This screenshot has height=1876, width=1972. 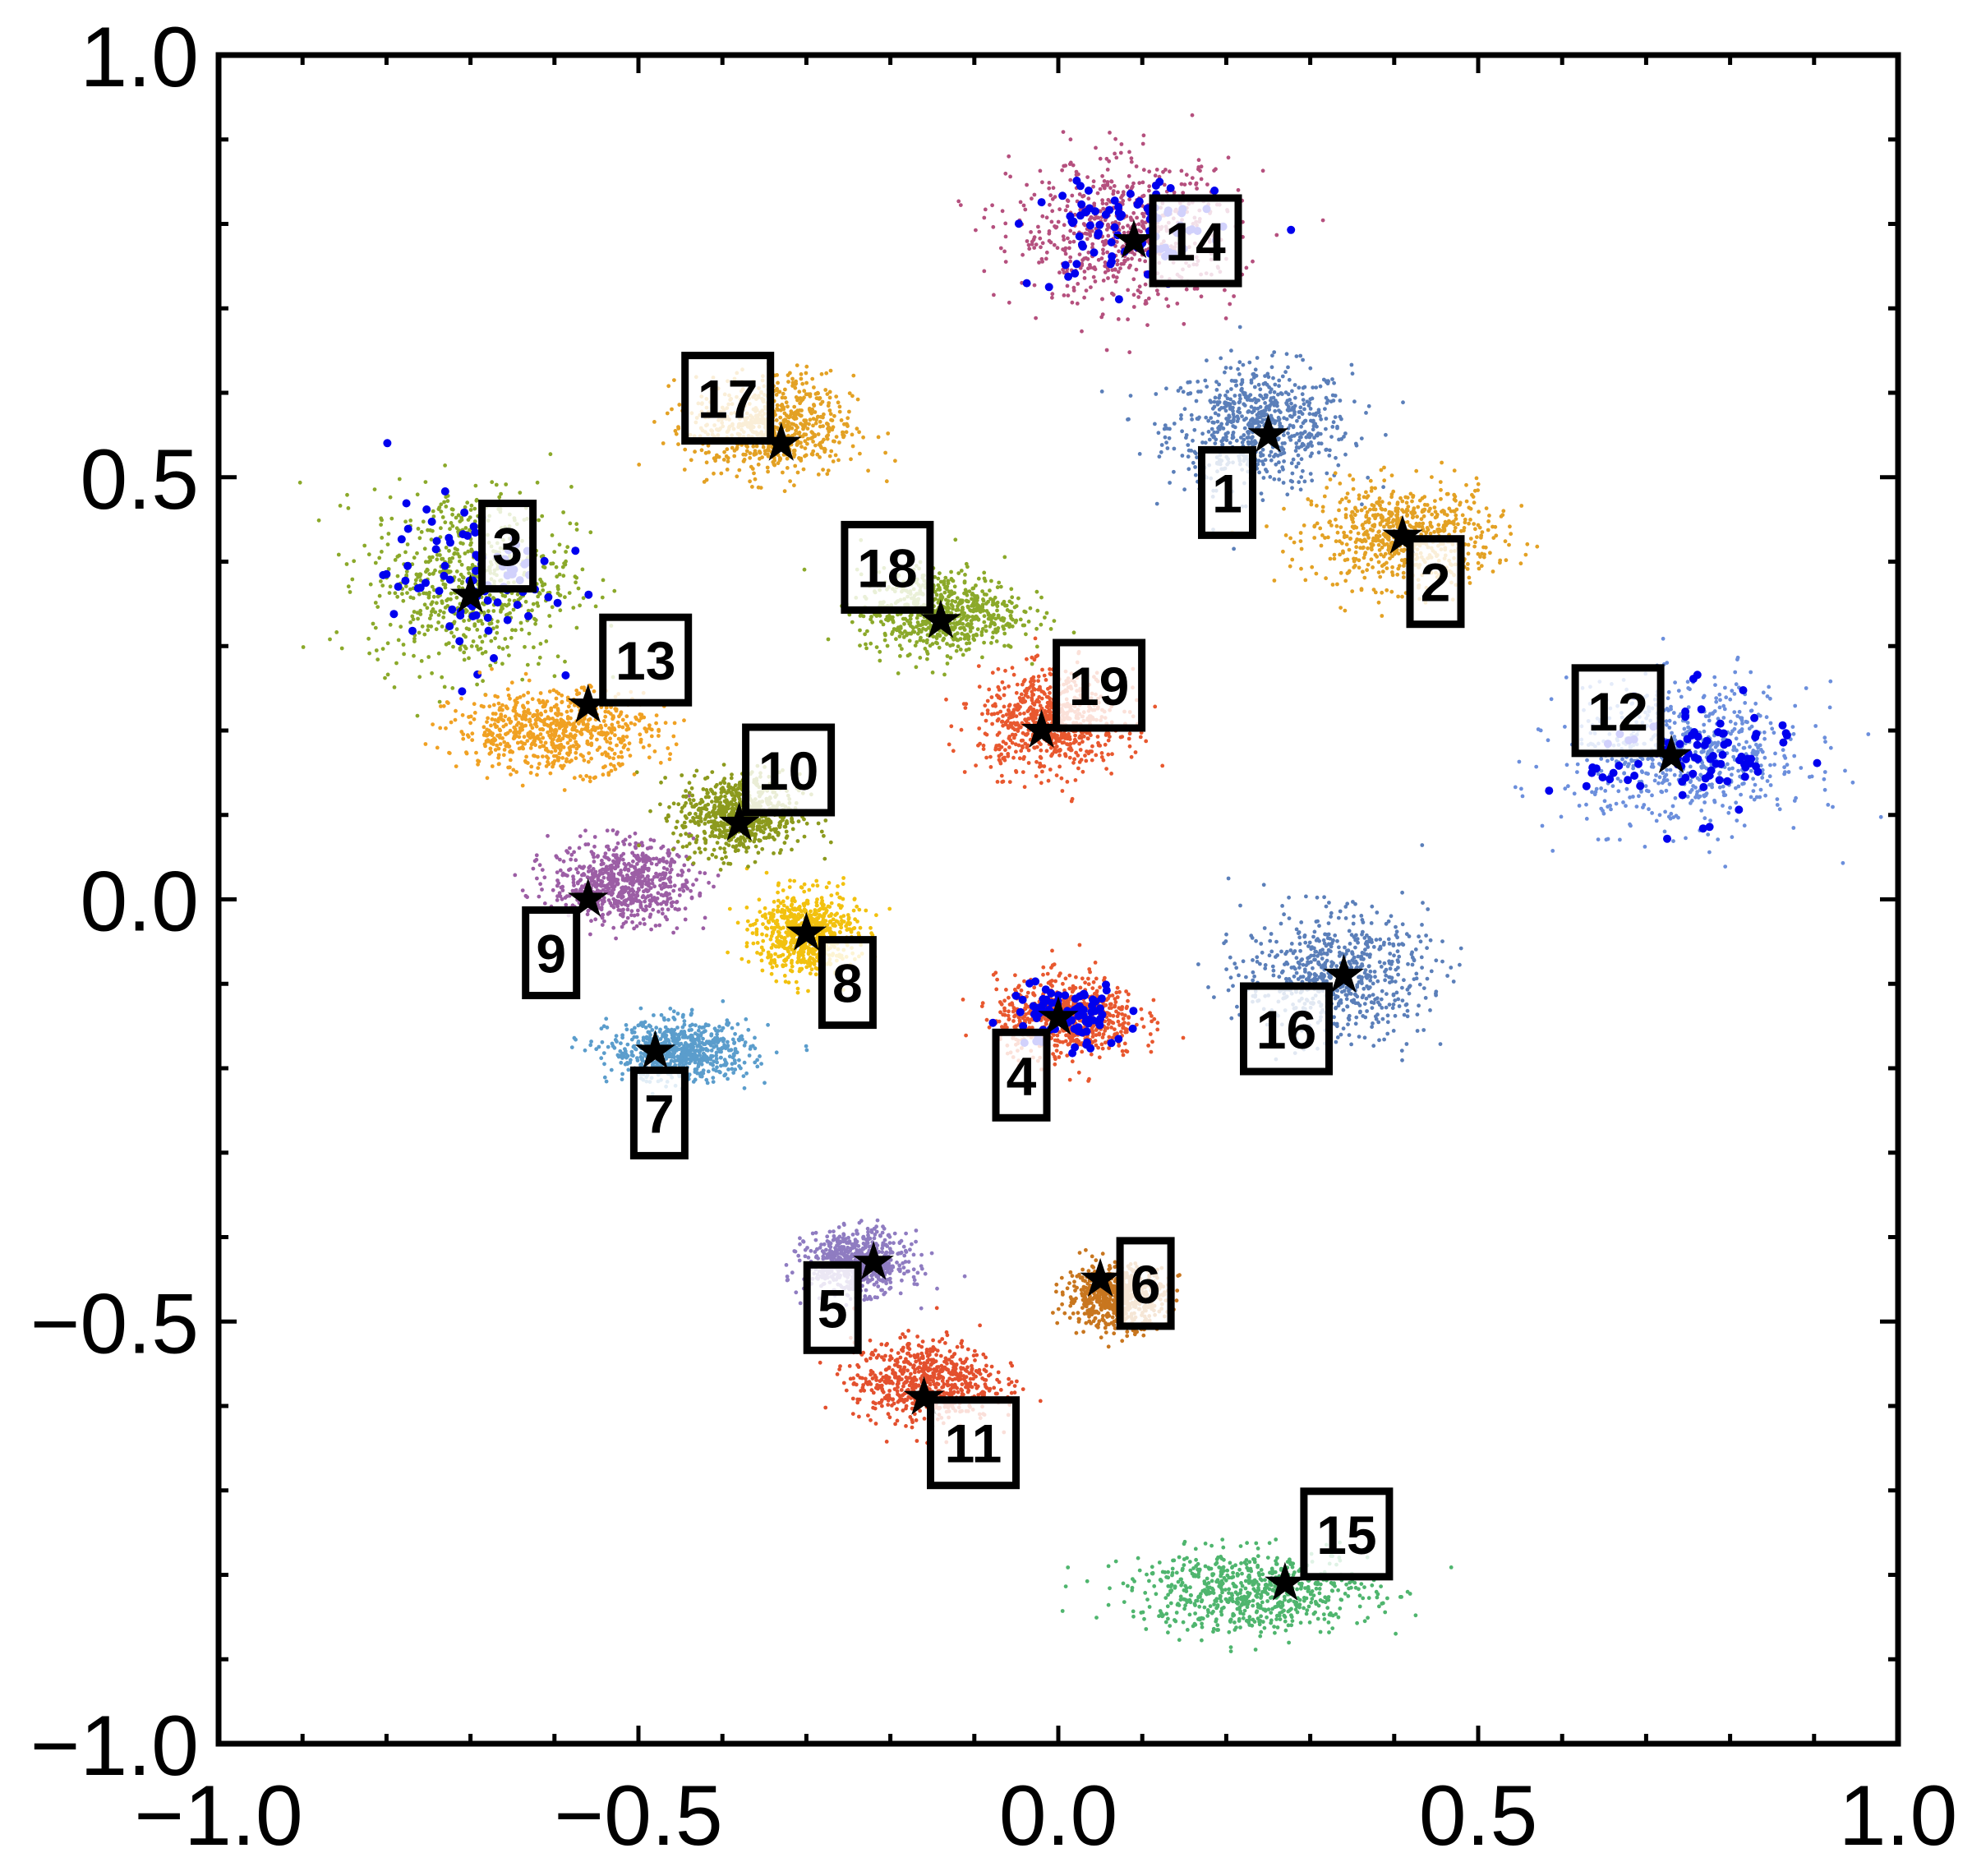 I want to click on cluster-label-9: 9, so click(x=552, y=952).